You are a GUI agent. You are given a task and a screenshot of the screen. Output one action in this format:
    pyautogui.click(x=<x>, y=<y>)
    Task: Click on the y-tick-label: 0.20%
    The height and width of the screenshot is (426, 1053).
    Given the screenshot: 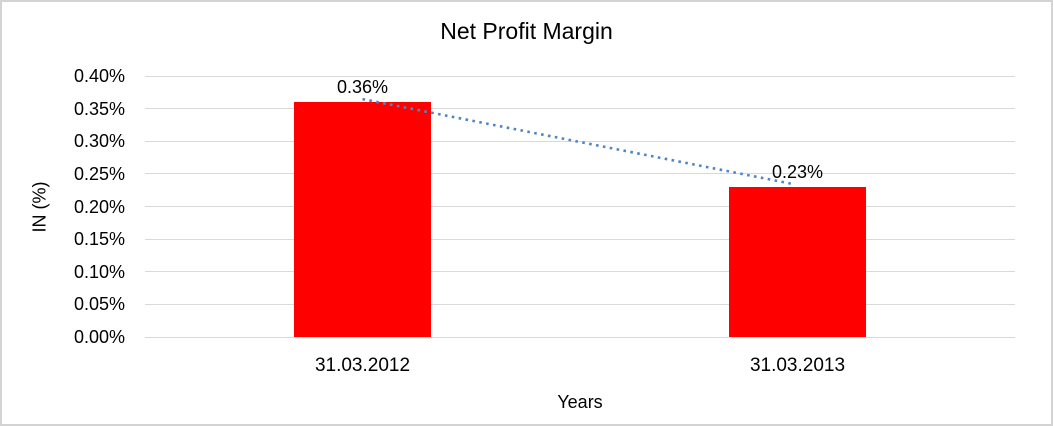 What is the action you would take?
    pyautogui.click(x=99, y=206)
    